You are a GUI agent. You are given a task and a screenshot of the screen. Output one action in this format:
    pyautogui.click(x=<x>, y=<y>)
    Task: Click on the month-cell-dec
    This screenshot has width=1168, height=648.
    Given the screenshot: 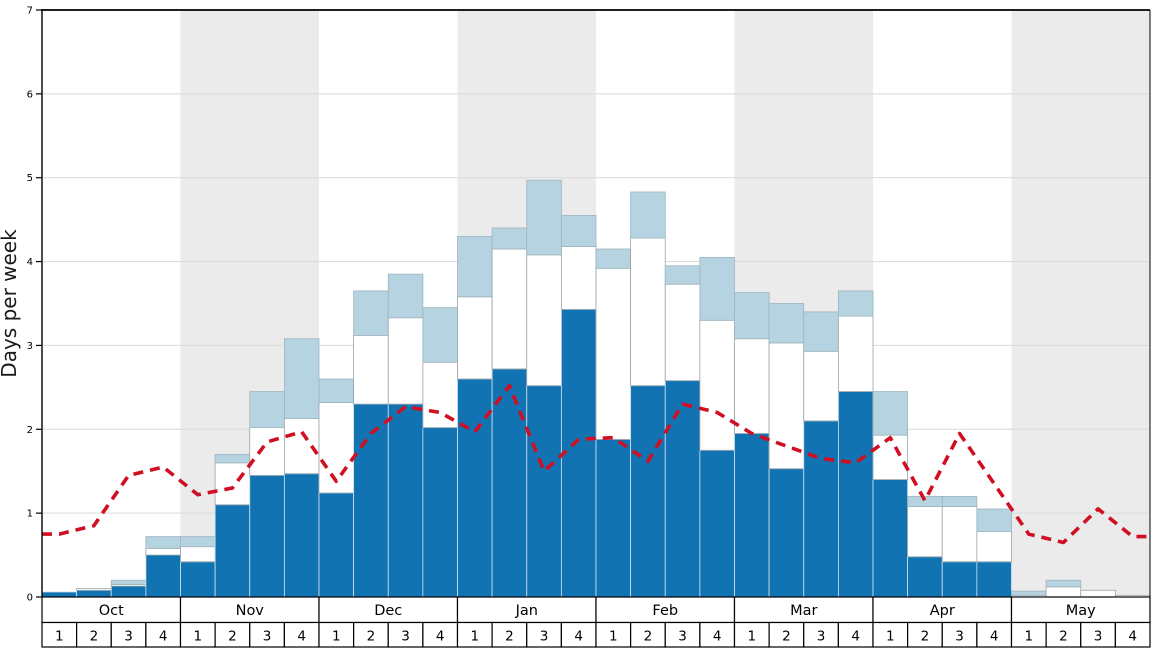 What is the action you would take?
    pyautogui.click(x=388, y=610)
    